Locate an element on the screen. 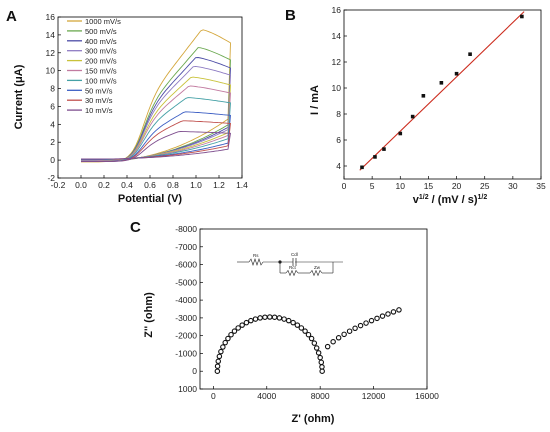 Image resolution: width=550 pixels, height=432 pixels. panel-c-ytick-label: -6000 is located at coordinates (186, 265).